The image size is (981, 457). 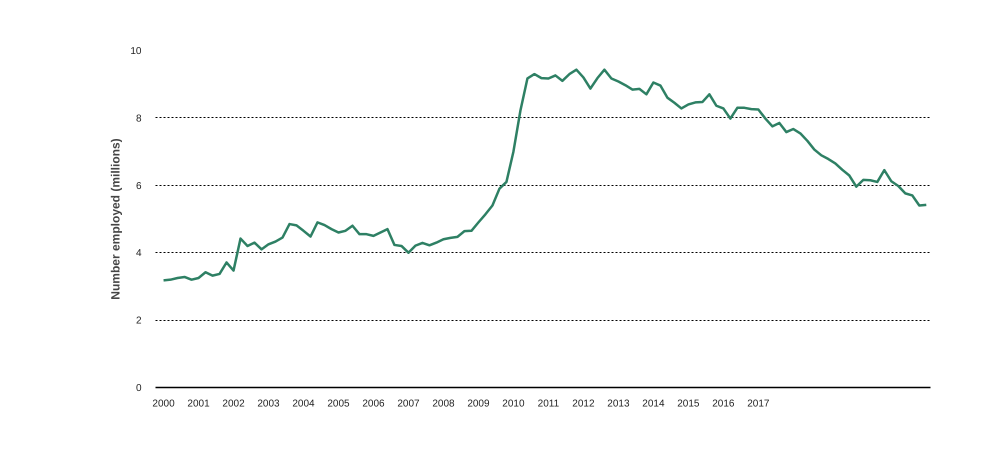 What do you see at coordinates (723, 404) in the screenshot?
I see `x-tick-label: 2016` at bounding box center [723, 404].